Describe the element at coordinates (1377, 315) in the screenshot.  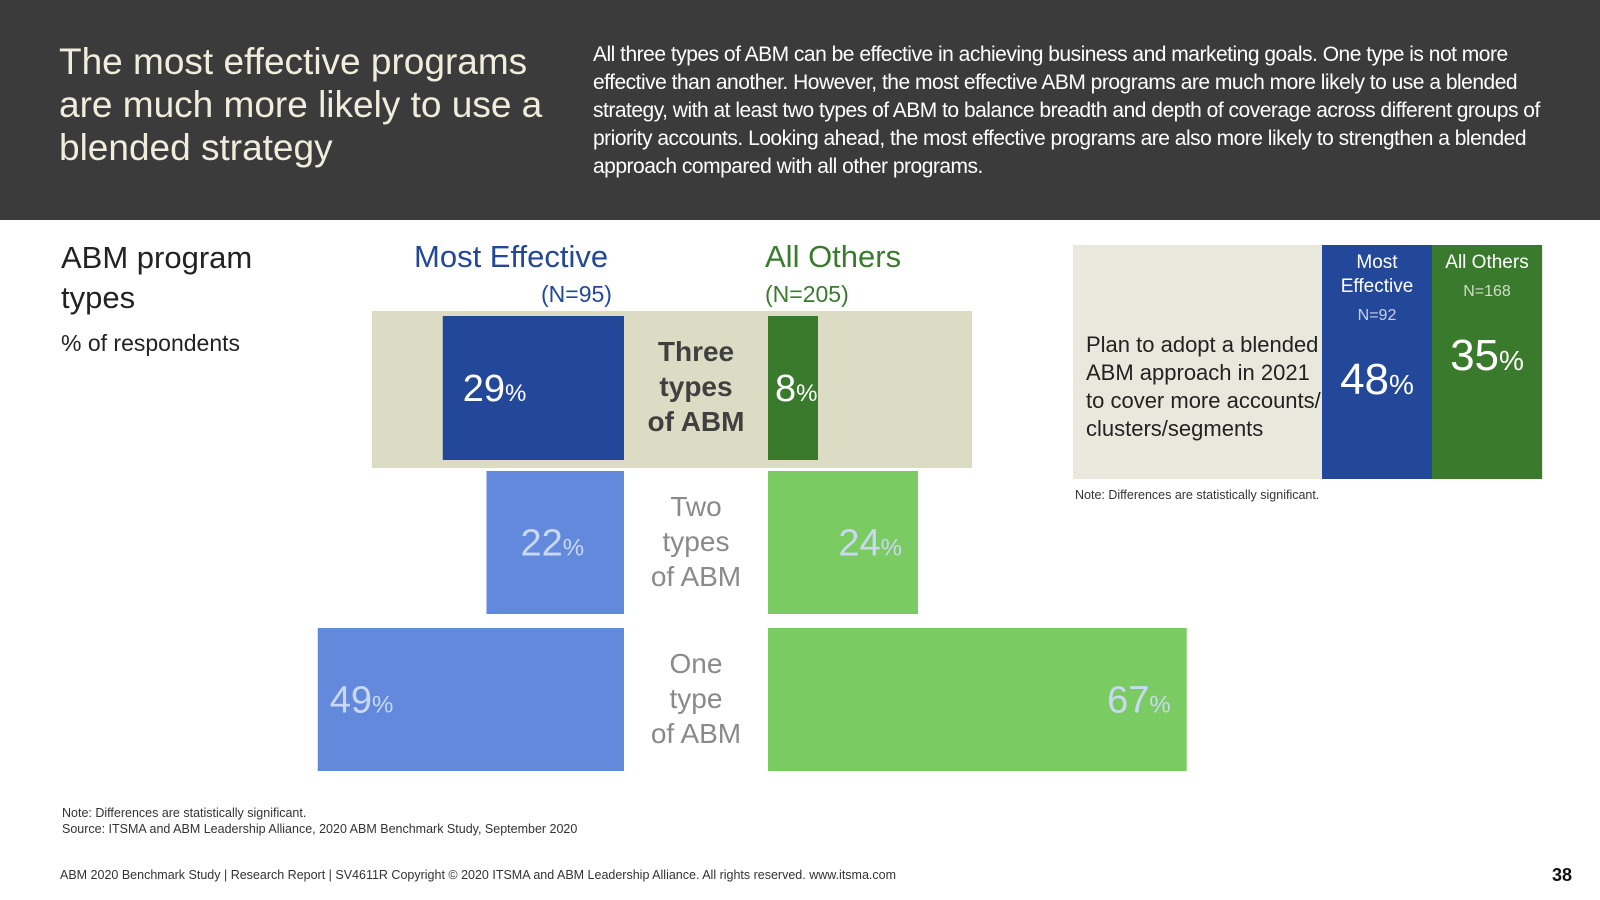
I see `table-col1-n: N=92` at that location.